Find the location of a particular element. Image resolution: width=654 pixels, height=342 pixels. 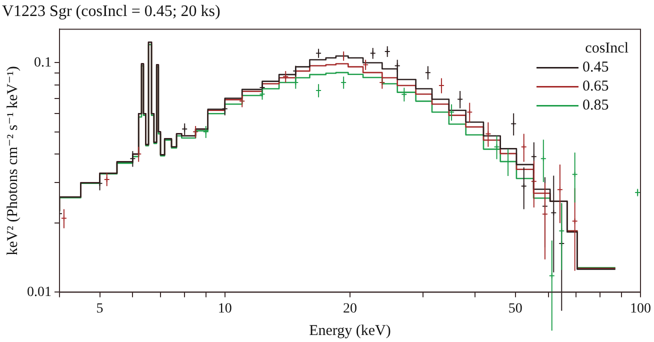

x-tick-label: 100 is located at coordinates (640, 308).